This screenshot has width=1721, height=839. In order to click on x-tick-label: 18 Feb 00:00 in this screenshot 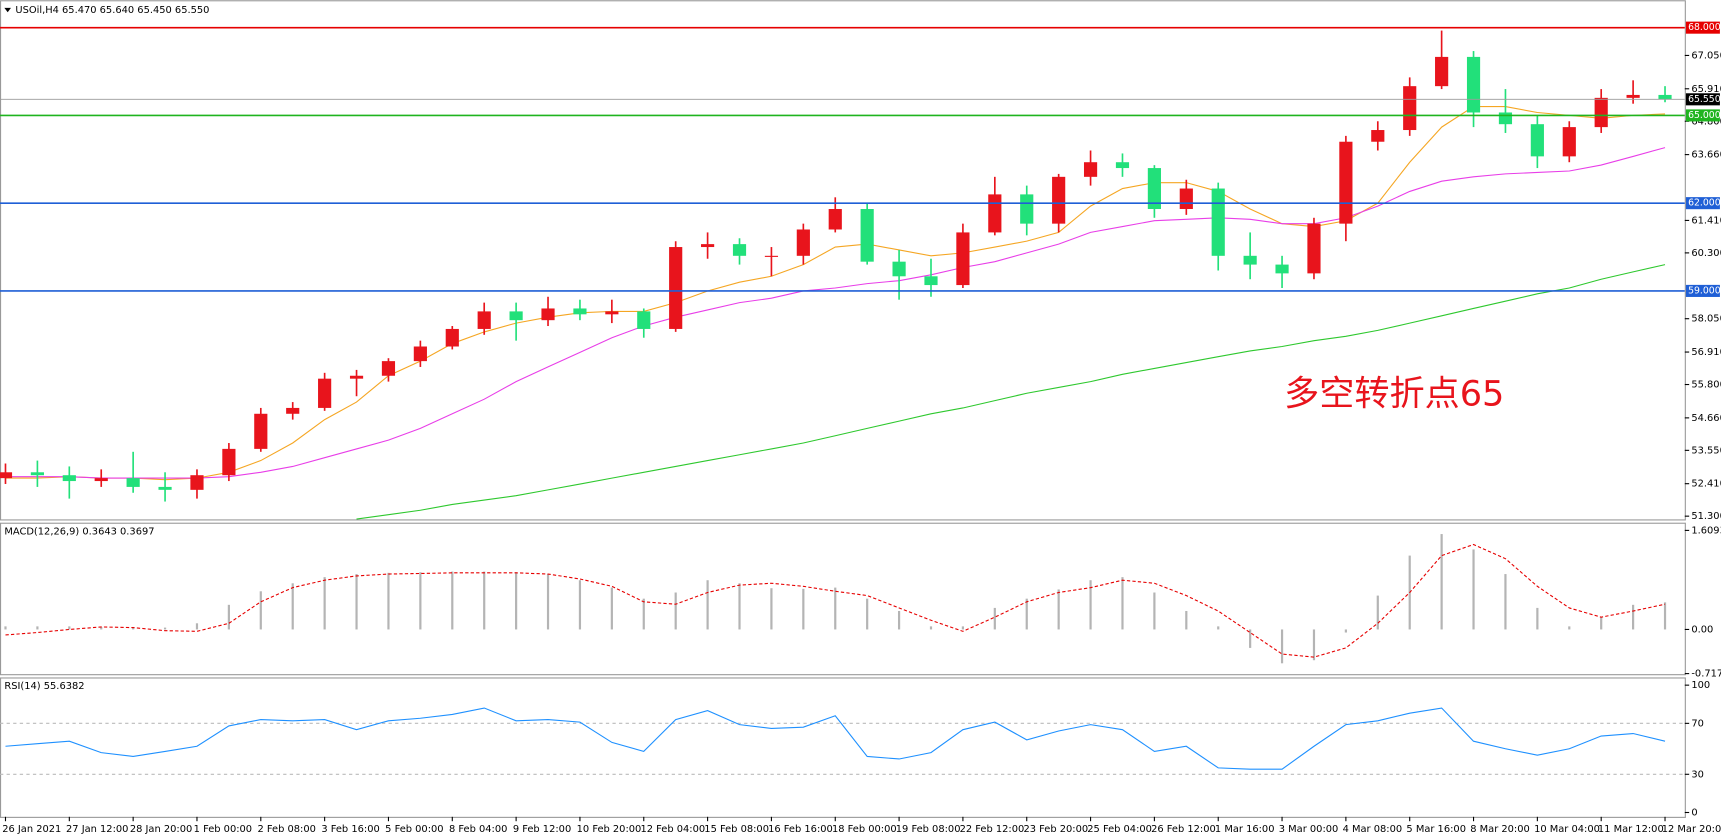, I will do `click(864, 829)`.